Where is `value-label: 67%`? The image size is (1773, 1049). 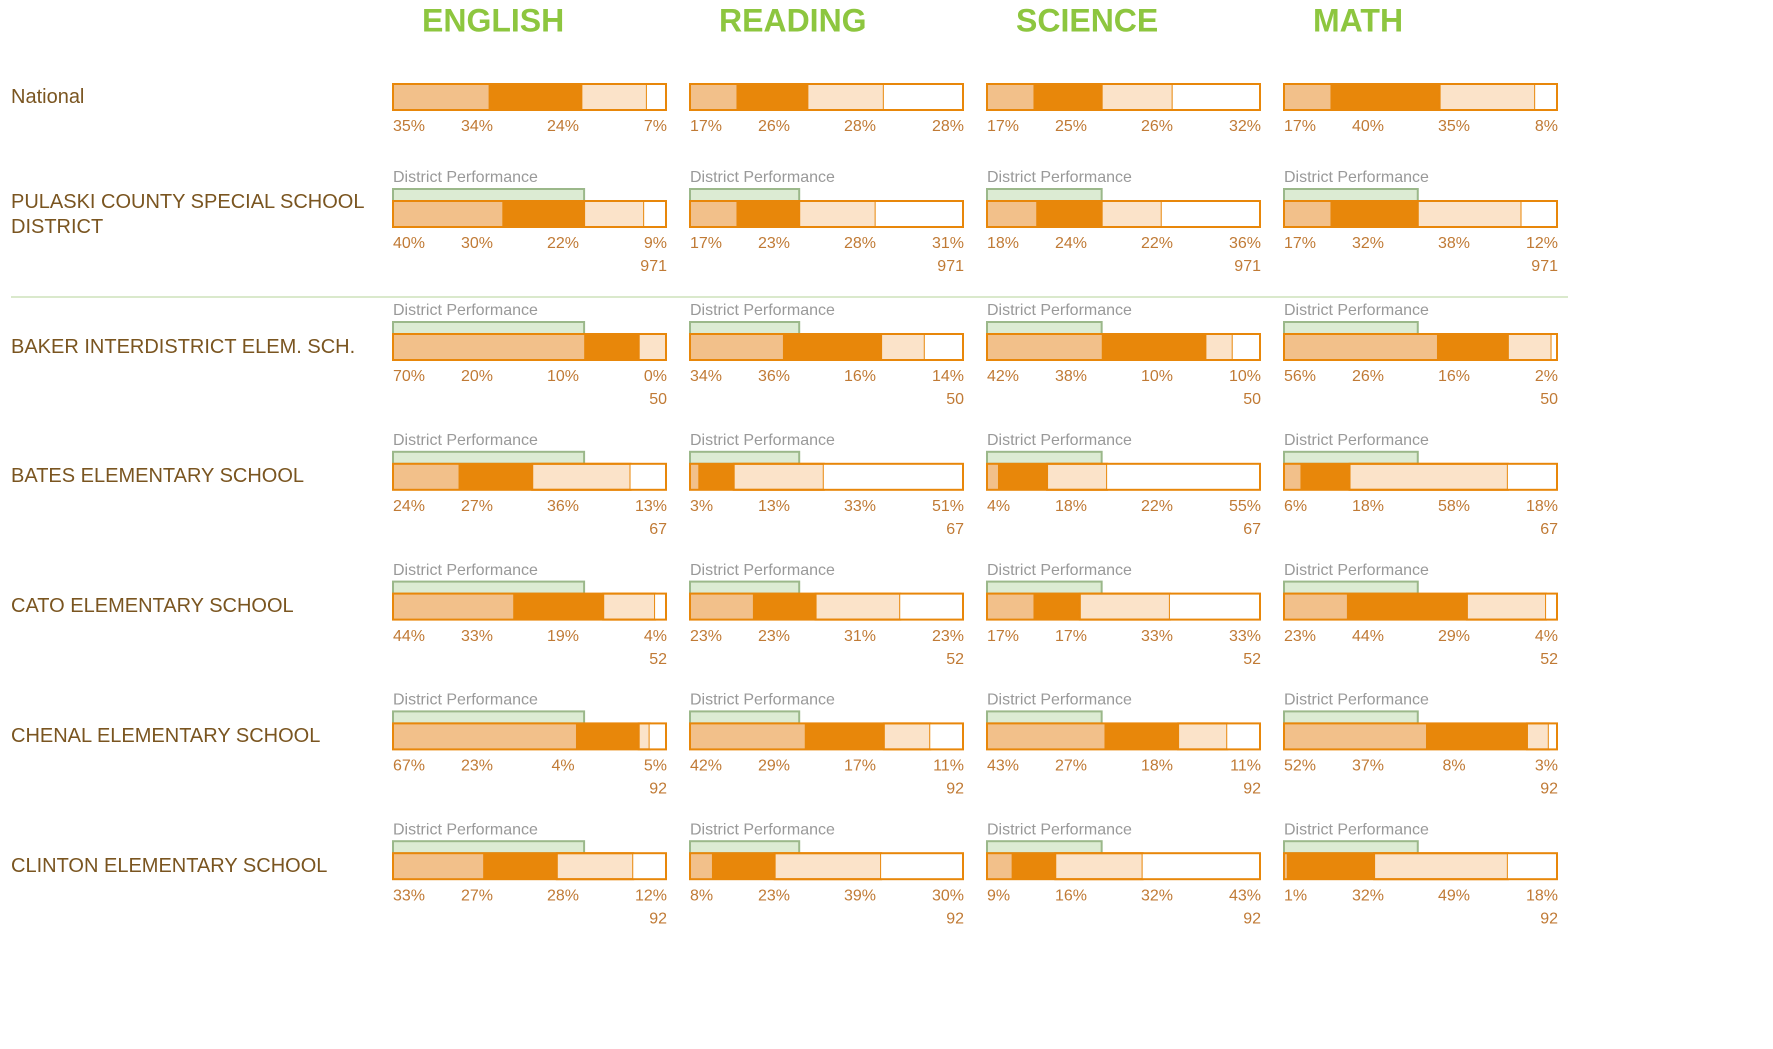 value-label: 67% is located at coordinates (409, 766).